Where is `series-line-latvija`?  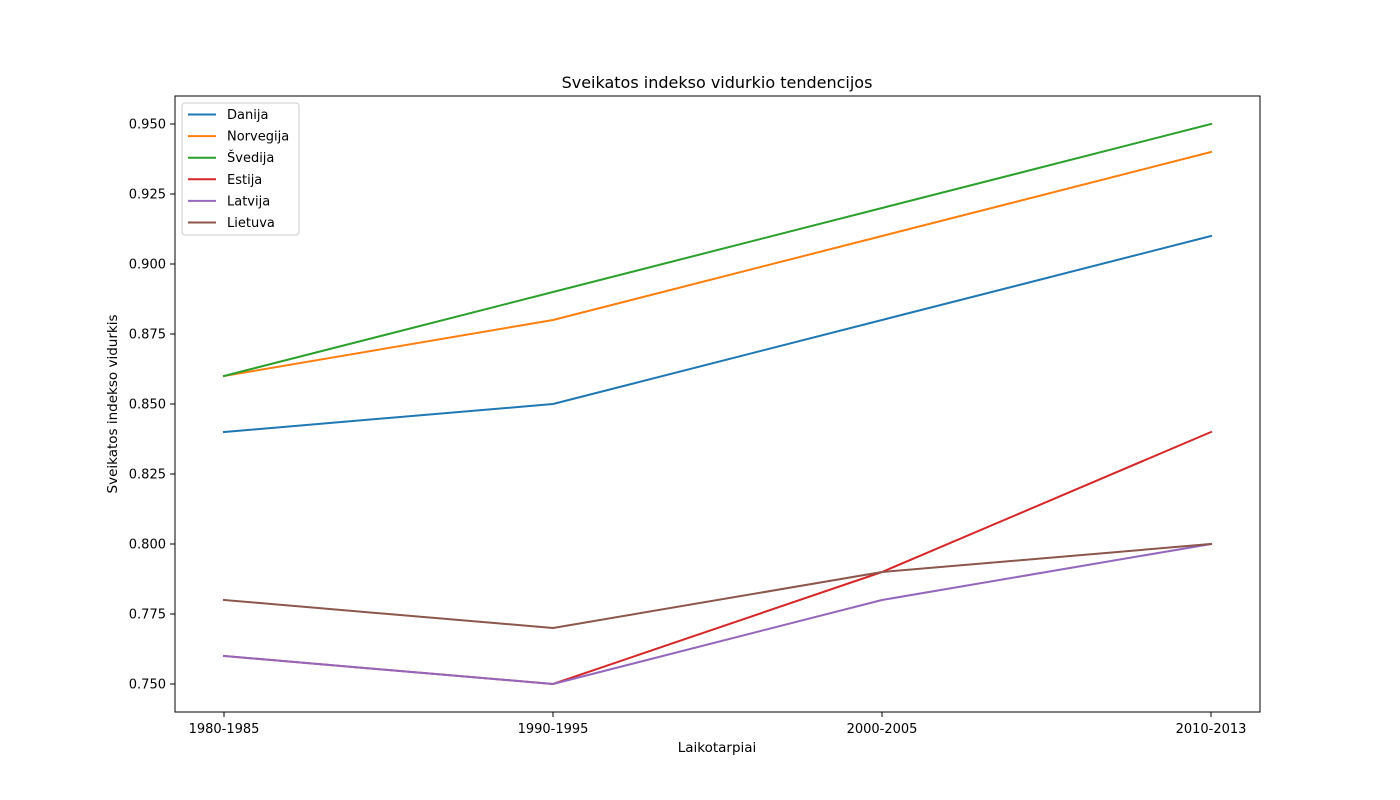 series-line-latvija is located at coordinates (717, 613).